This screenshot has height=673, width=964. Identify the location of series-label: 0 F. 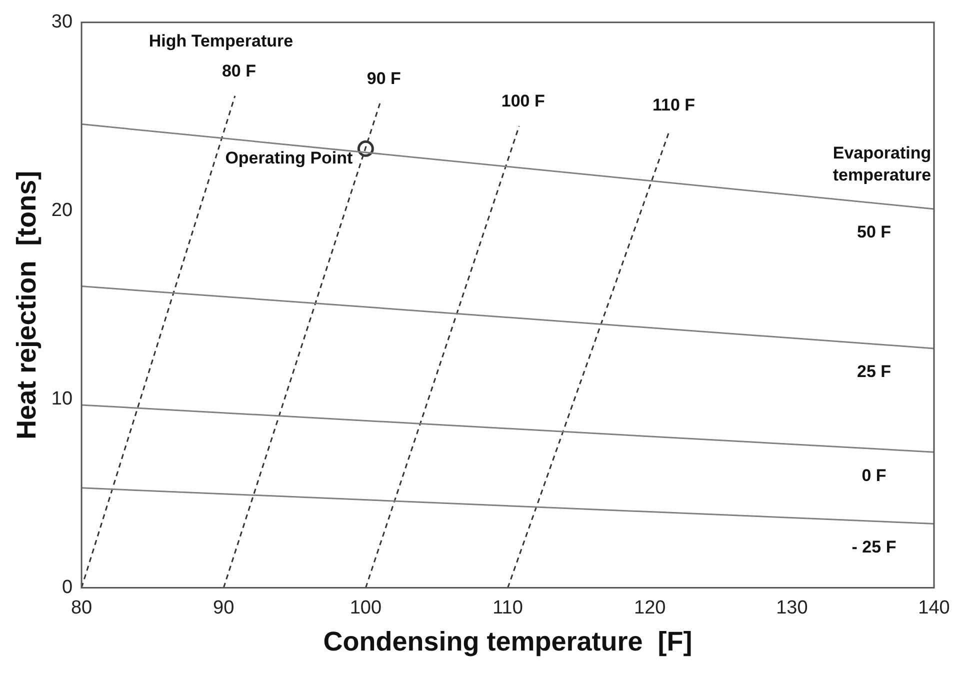
(874, 475).